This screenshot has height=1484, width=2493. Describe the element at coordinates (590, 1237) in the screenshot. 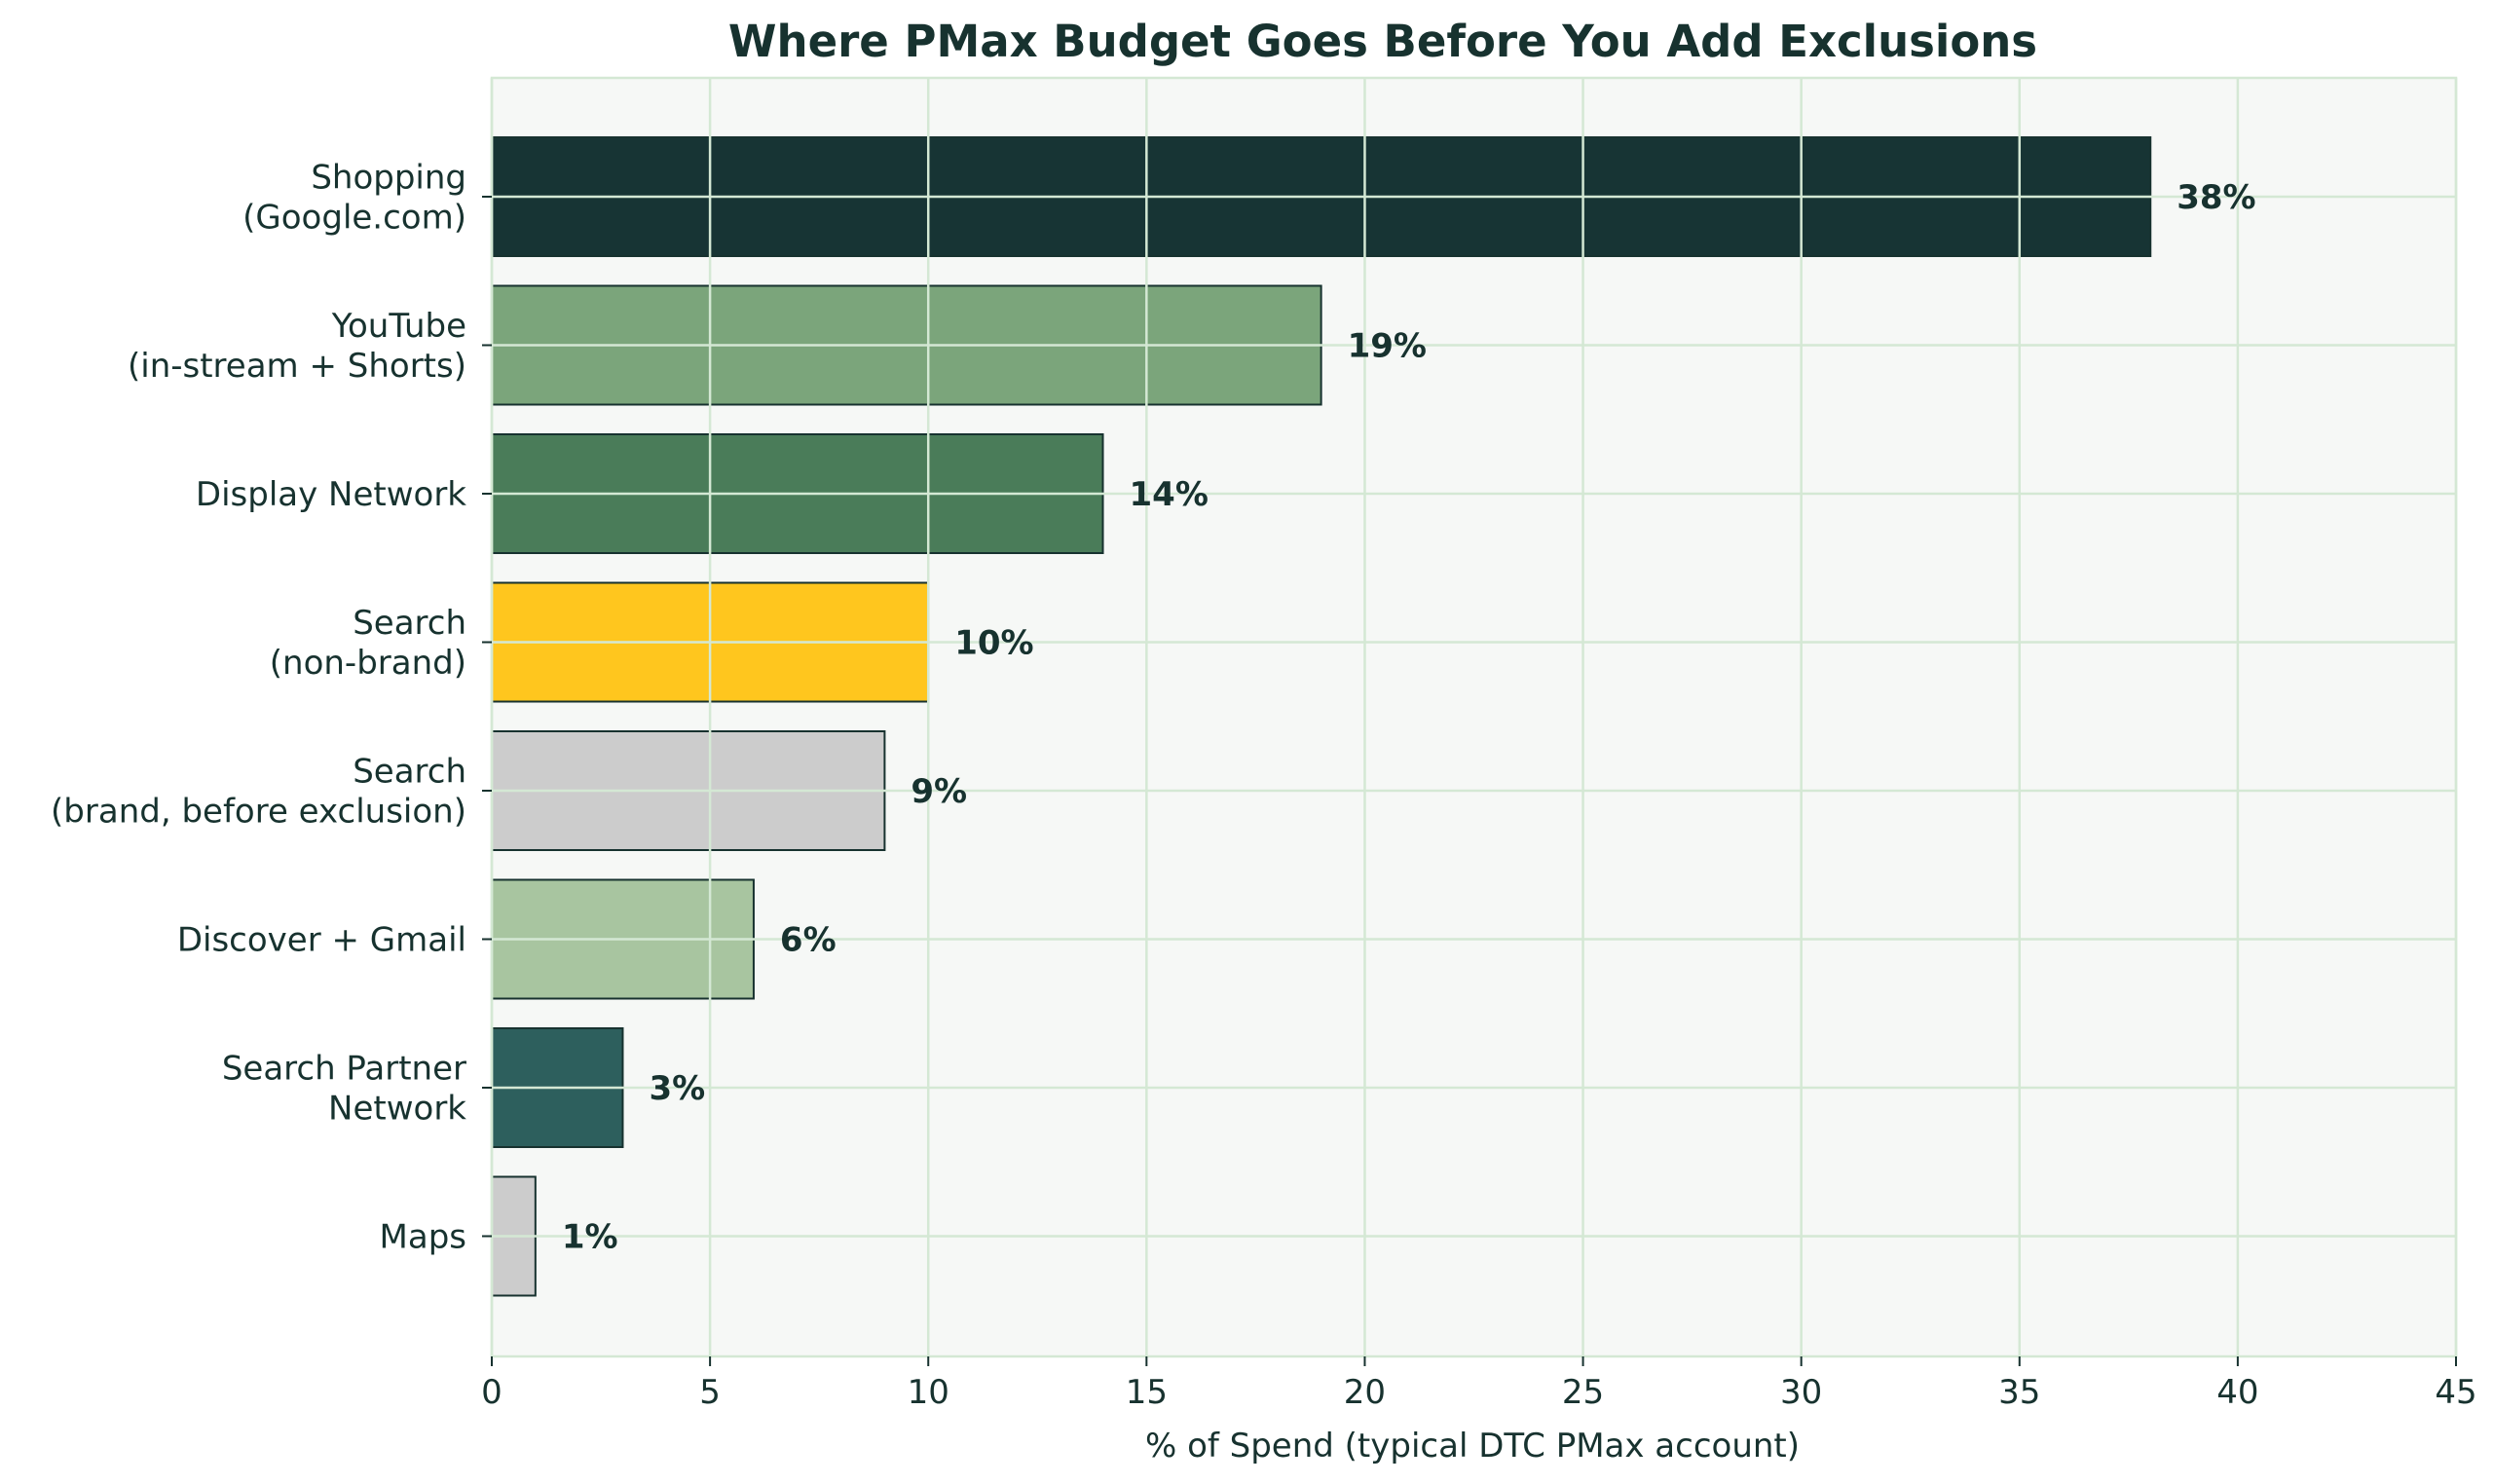

I see `value-label-7: 1%` at that location.